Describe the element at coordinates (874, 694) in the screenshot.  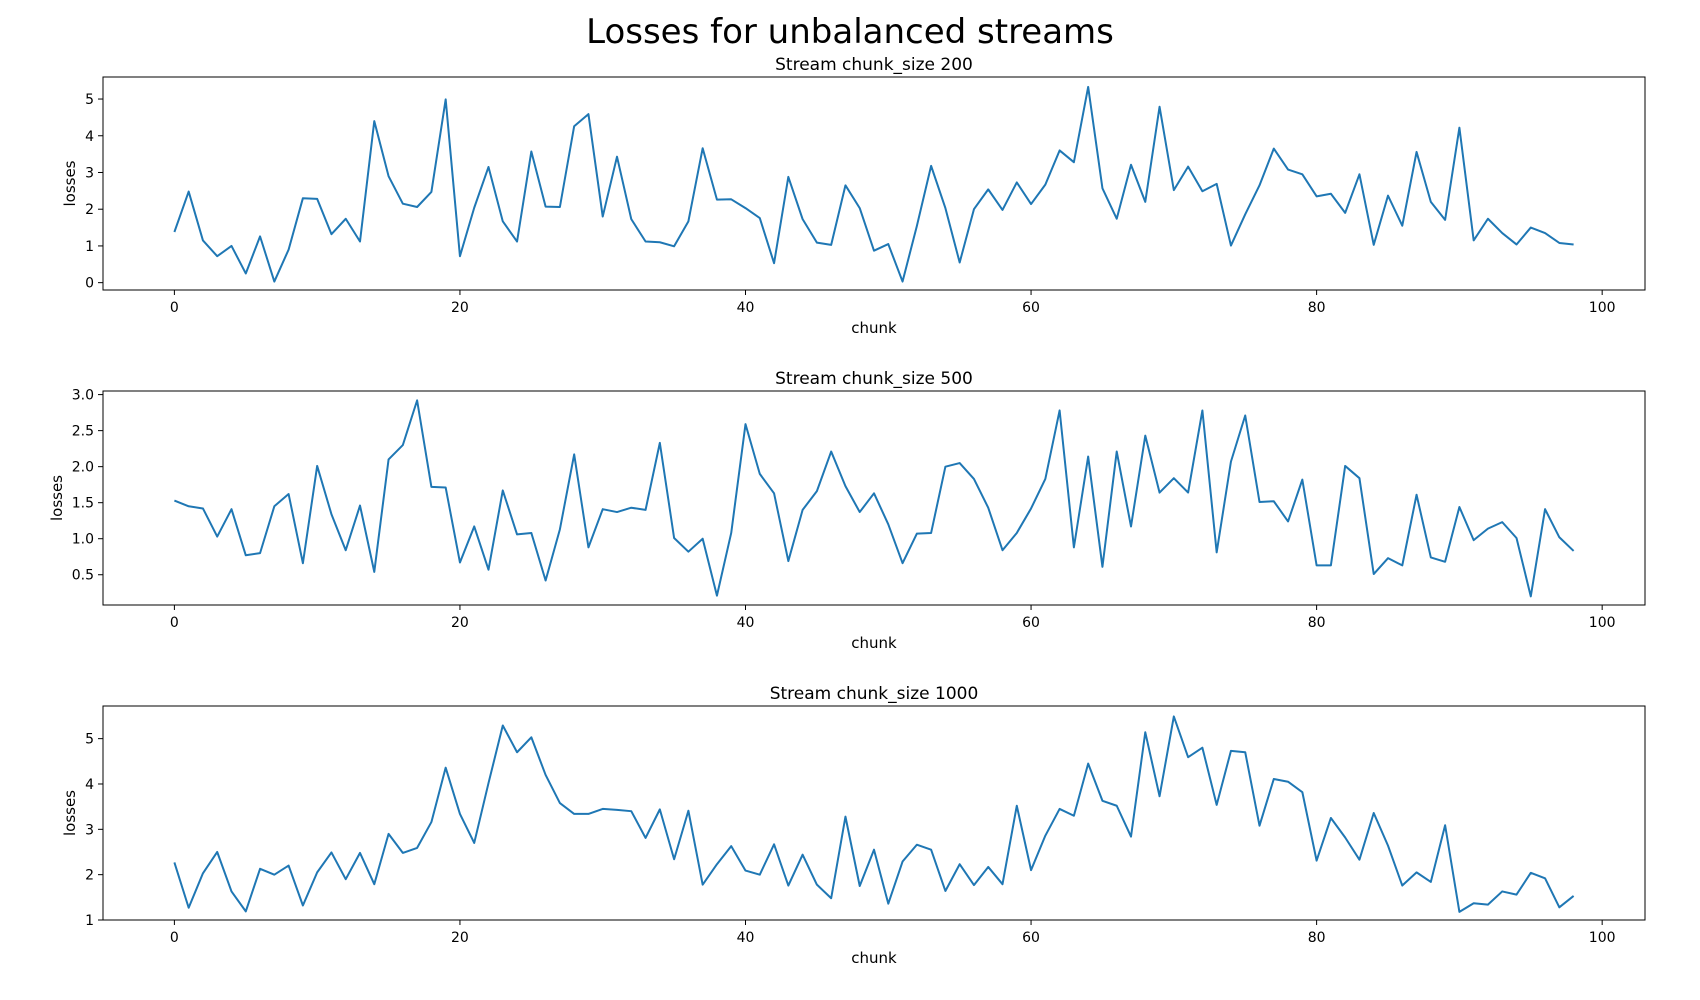
I see `subplot-title: Stream chunk_size 1000` at that location.